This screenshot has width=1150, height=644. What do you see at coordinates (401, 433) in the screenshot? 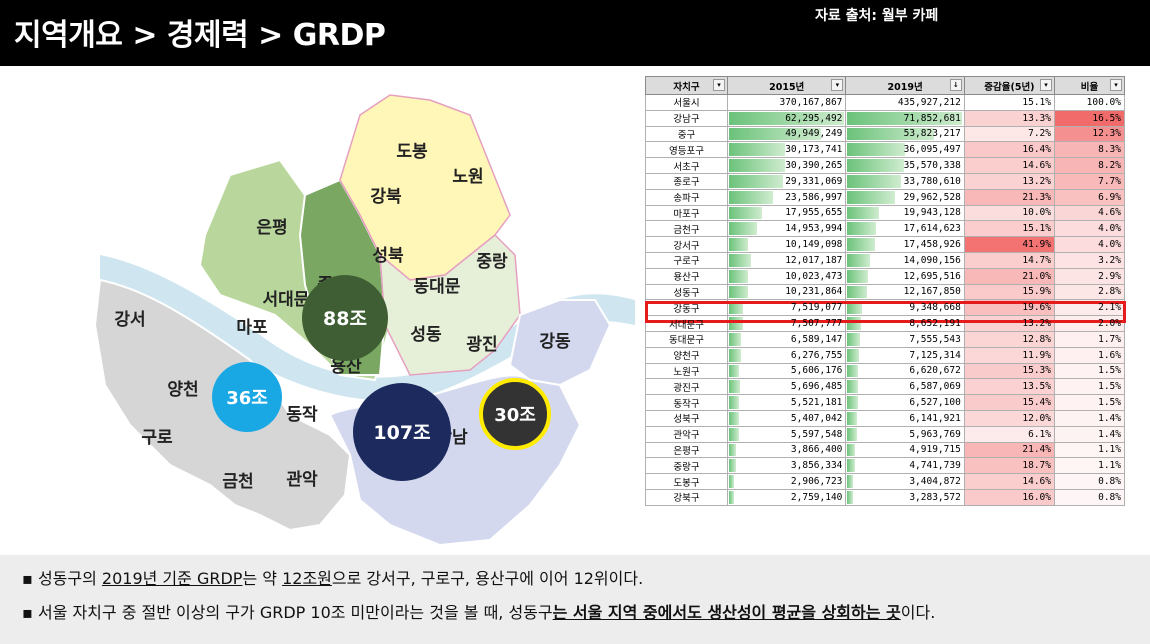
I see `circle-label: 107조` at bounding box center [401, 433].